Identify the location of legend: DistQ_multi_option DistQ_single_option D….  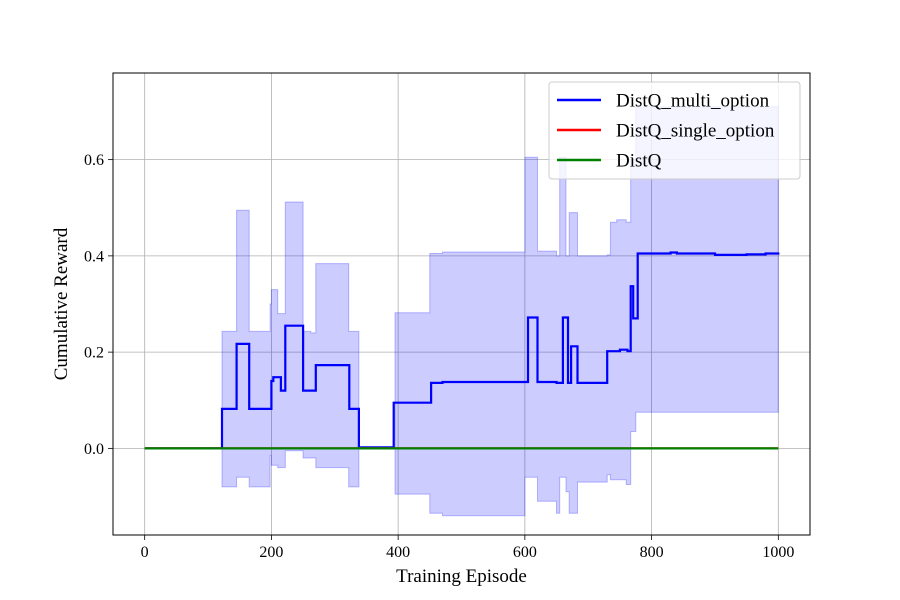
(674, 130).